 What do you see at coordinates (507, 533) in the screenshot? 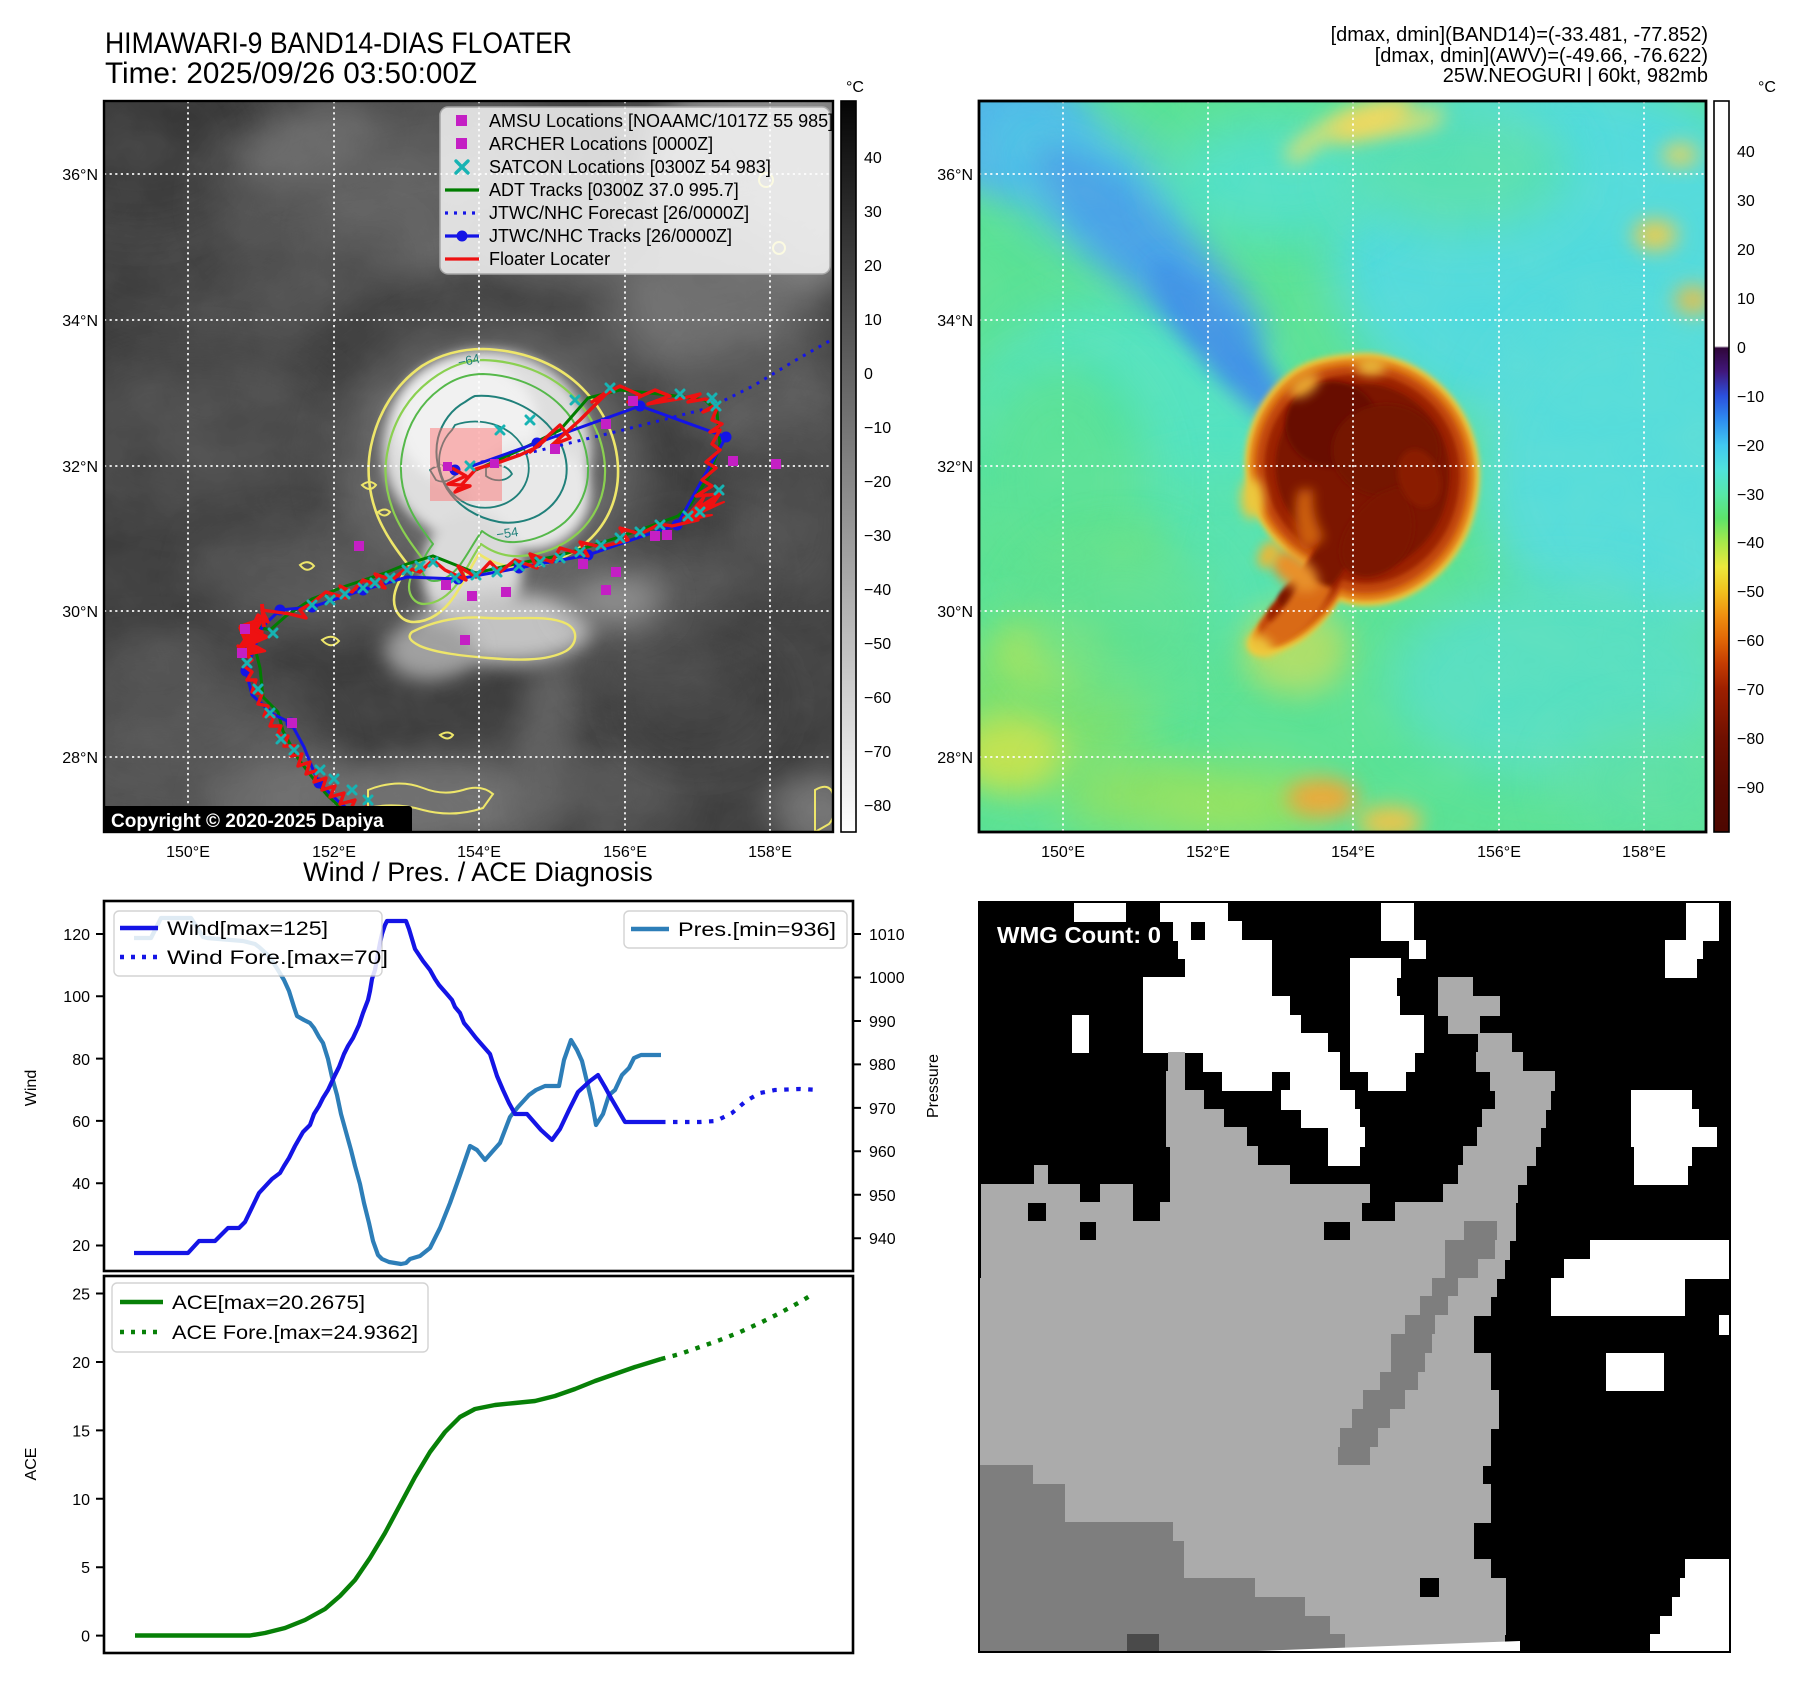
I see `svg-text: −54` at bounding box center [507, 533].